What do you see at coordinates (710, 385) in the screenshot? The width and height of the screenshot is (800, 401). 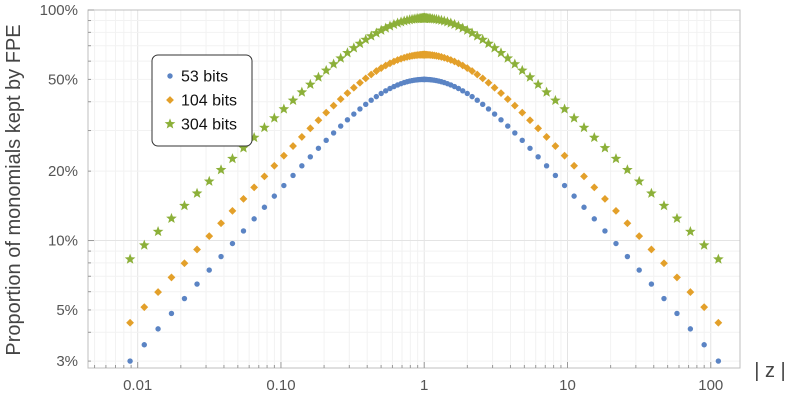 I see `x-tick-label: 100` at bounding box center [710, 385].